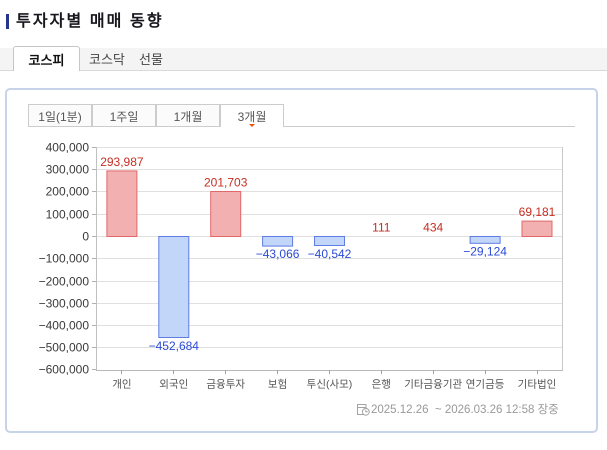  What do you see at coordinates (64, 369) in the screenshot?
I see `svg-text: −600,000` at bounding box center [64, 369].